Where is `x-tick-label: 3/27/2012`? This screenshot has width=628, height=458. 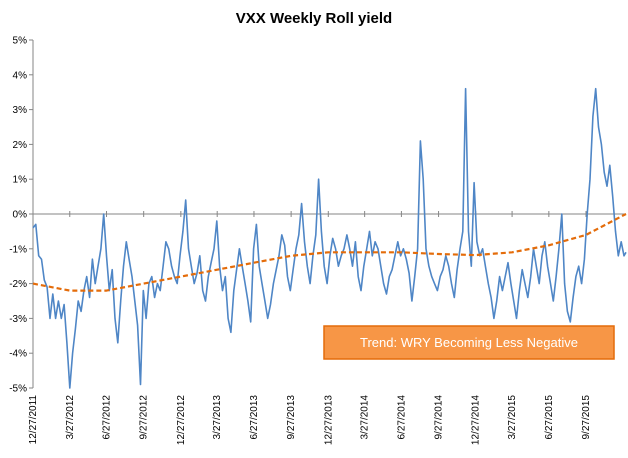 x-tick-label: 3/27/2012 is located at coordinates (70, 417).